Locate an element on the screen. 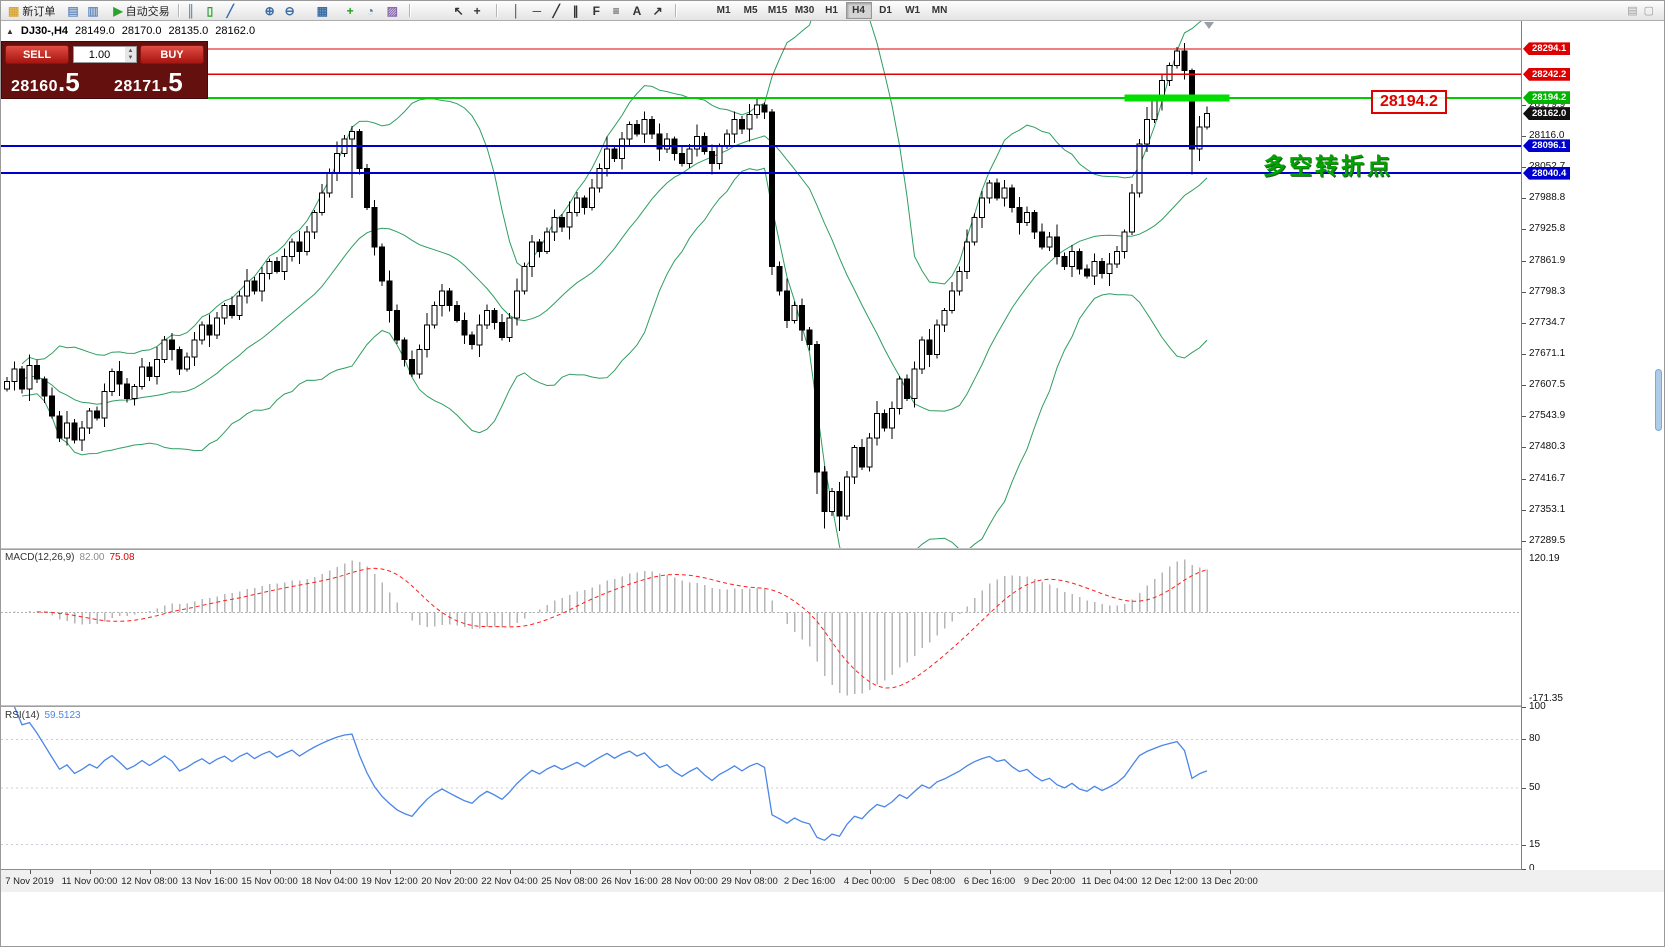  new-order-button: ▦ 新订单 is located at coordinates (31, 11).